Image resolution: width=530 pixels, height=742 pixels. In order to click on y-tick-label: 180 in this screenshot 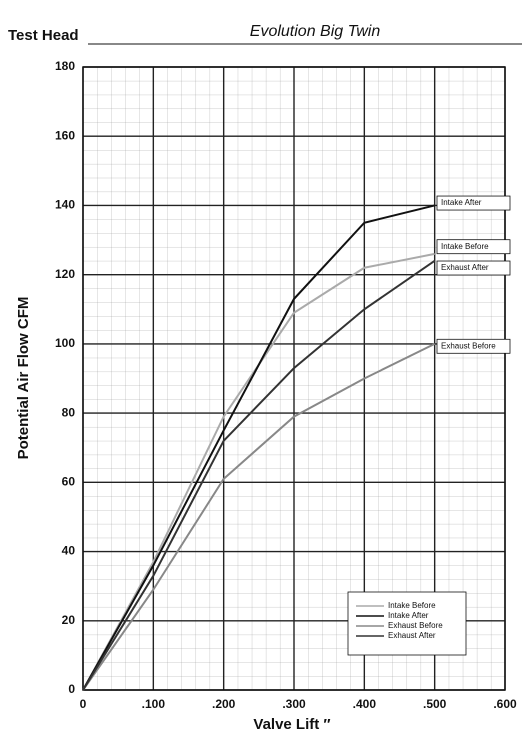, I will do `click(65, 66)`.